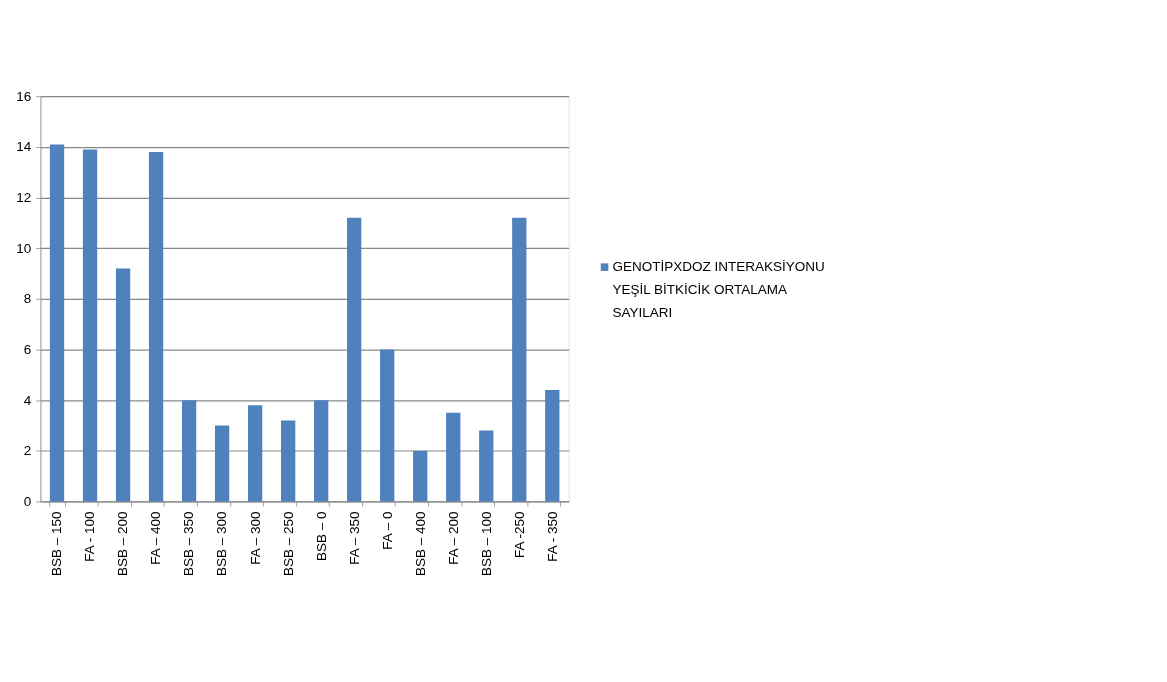 Image resolution: width=1167 pixels, height=682 pixels. Describe the element at coordinates (27, 451) in the screenshot. I see `y-tick-label: 2` at that location.